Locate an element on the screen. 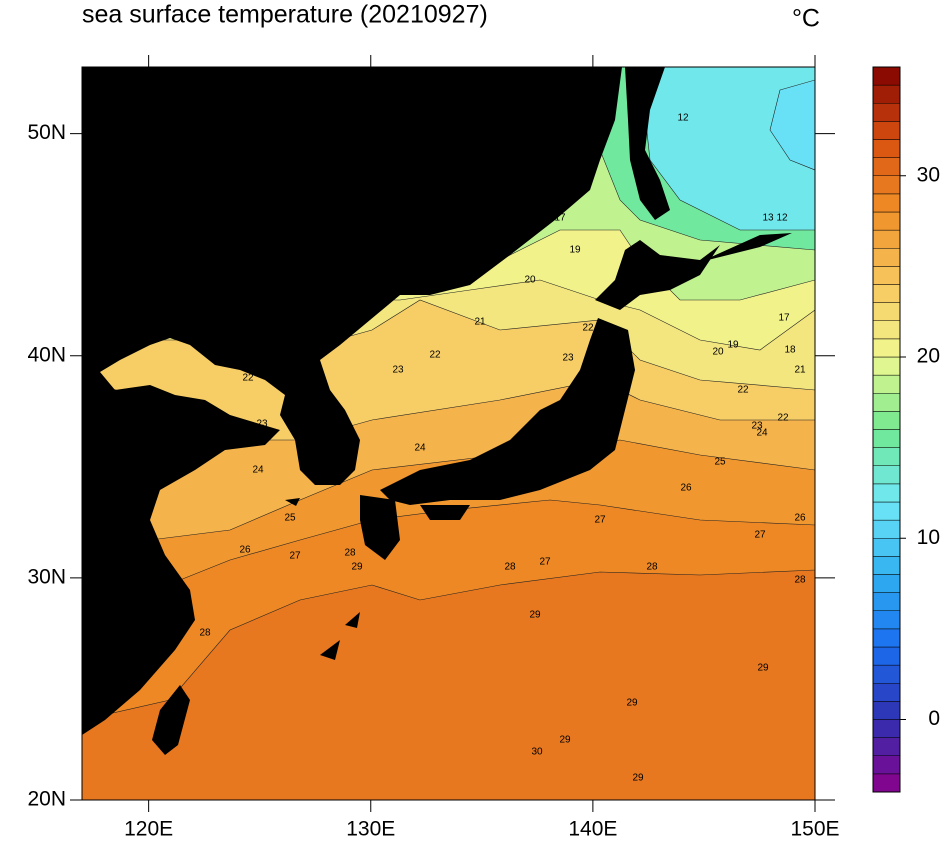 The height and width of the screenshot is (863, 941). colorbar: 0 10 20 30 is located at coordinates (906, 429).